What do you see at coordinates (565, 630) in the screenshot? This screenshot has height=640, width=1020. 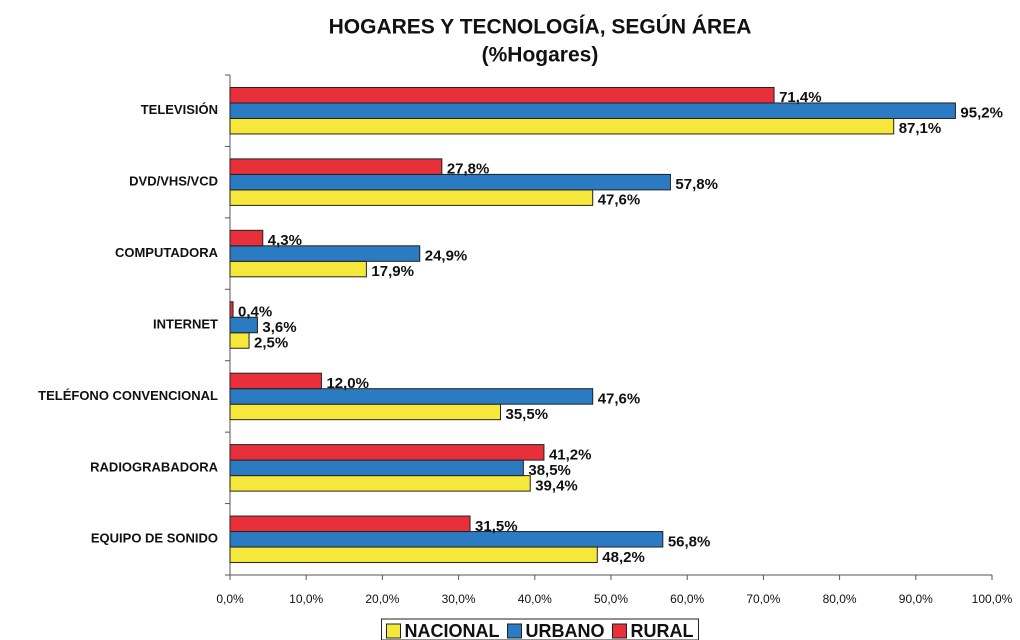 I see `legend-label: URBANO` at bounding box center [565, 630].